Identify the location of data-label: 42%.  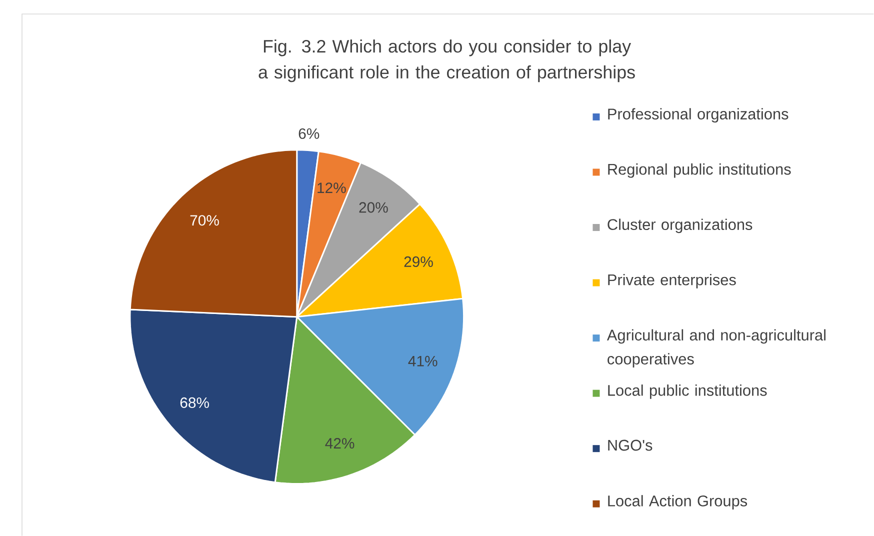
(339, 443).